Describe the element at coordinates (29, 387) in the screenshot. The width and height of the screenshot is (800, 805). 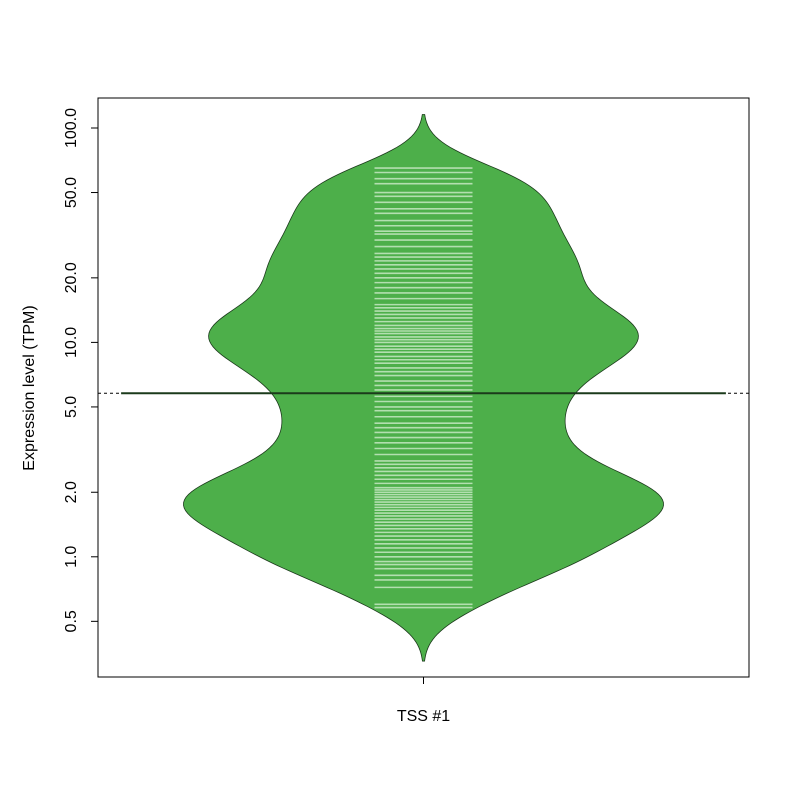
I see `y-axis-label: Expression level (TPM)` at that location.